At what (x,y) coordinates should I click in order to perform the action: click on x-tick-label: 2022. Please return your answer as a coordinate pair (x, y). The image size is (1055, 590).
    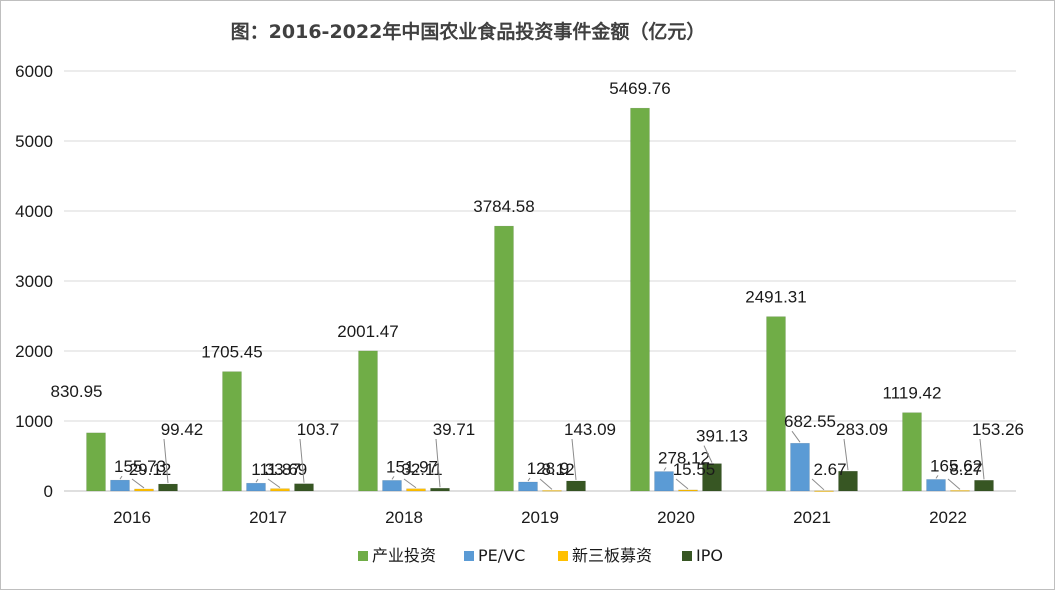
    Looking at the image, I should click on (948, 517).